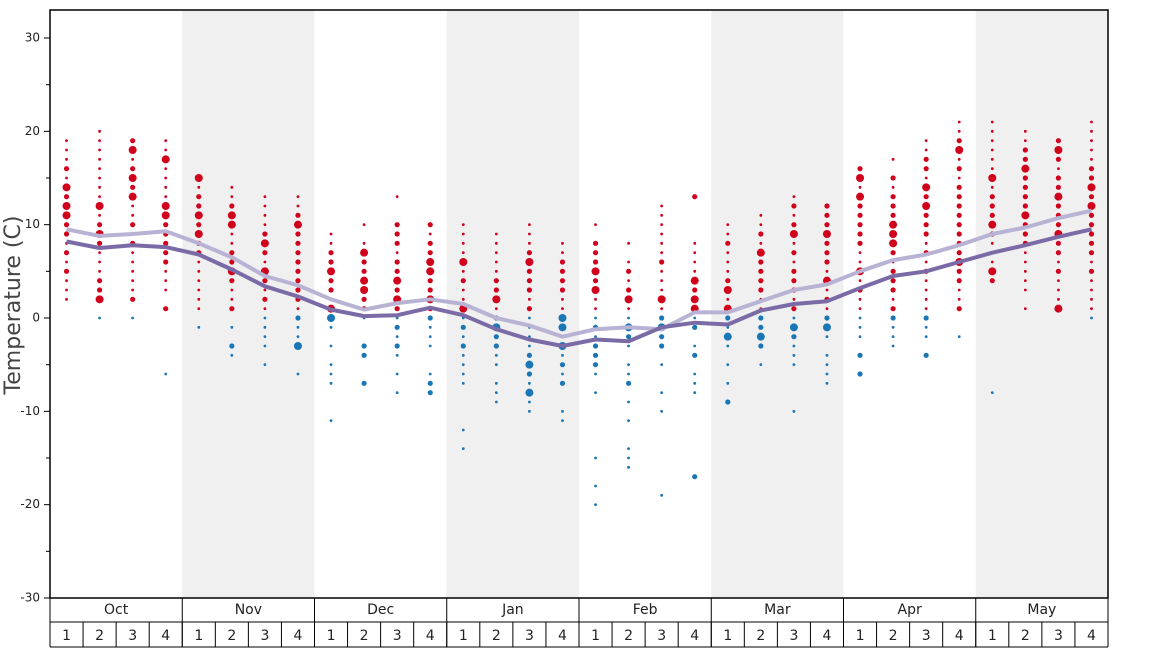  Describe the element at coordinates (893, 636) in the screenshot. I see `week-label: 2` at that location.